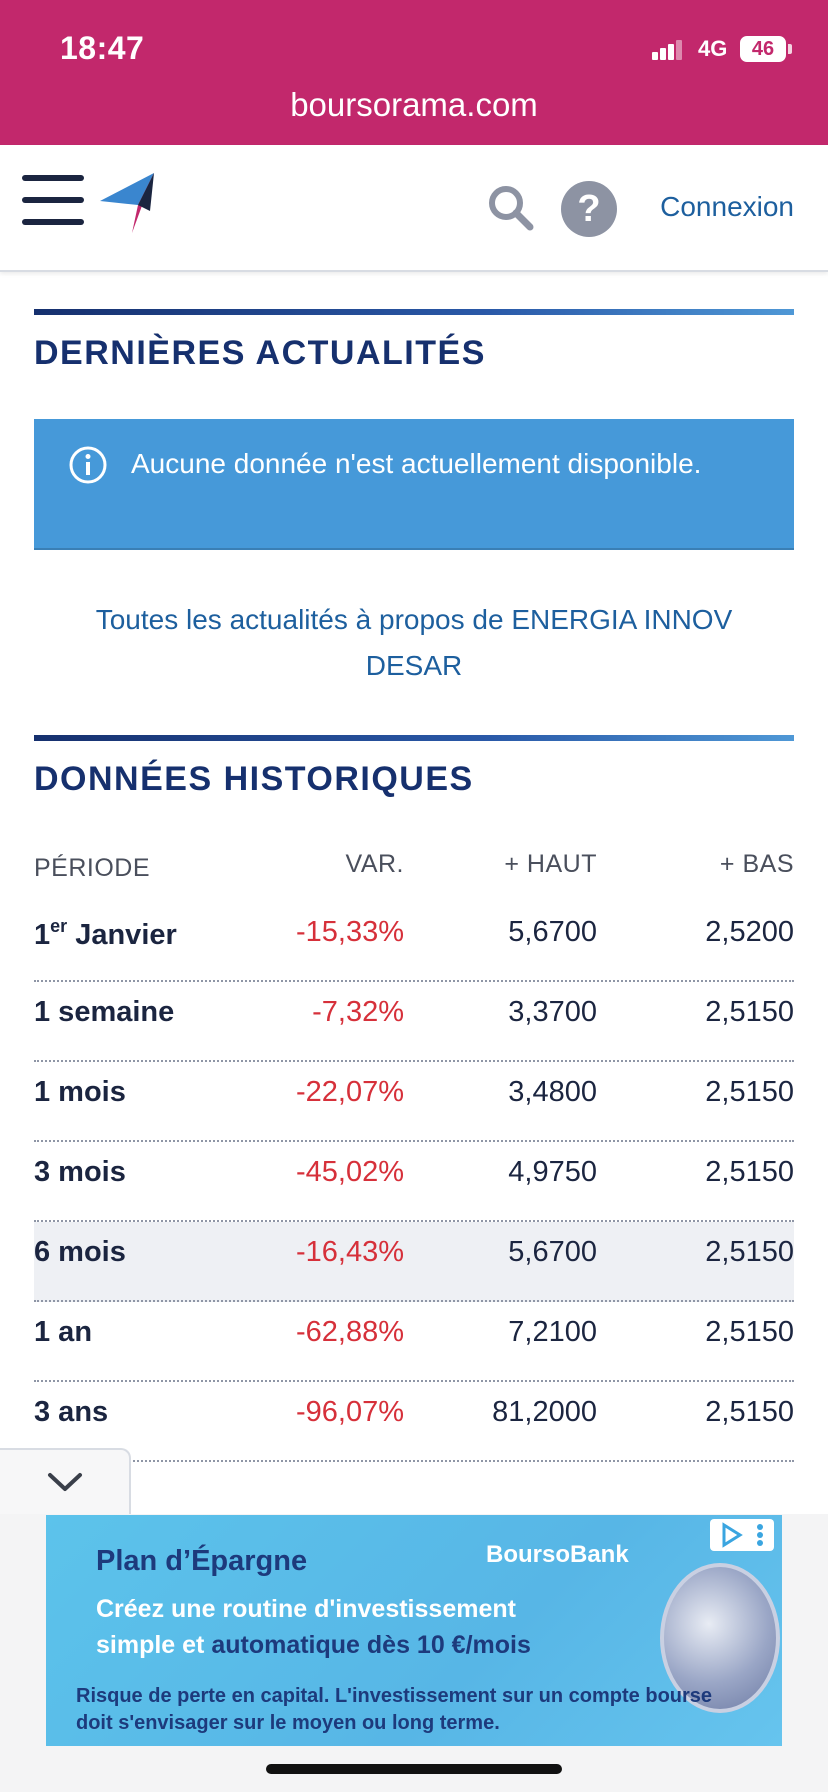  Describe the element at coordinates (552, 1172) in the screenshot. I see `row-high: 4,9750` at that location.